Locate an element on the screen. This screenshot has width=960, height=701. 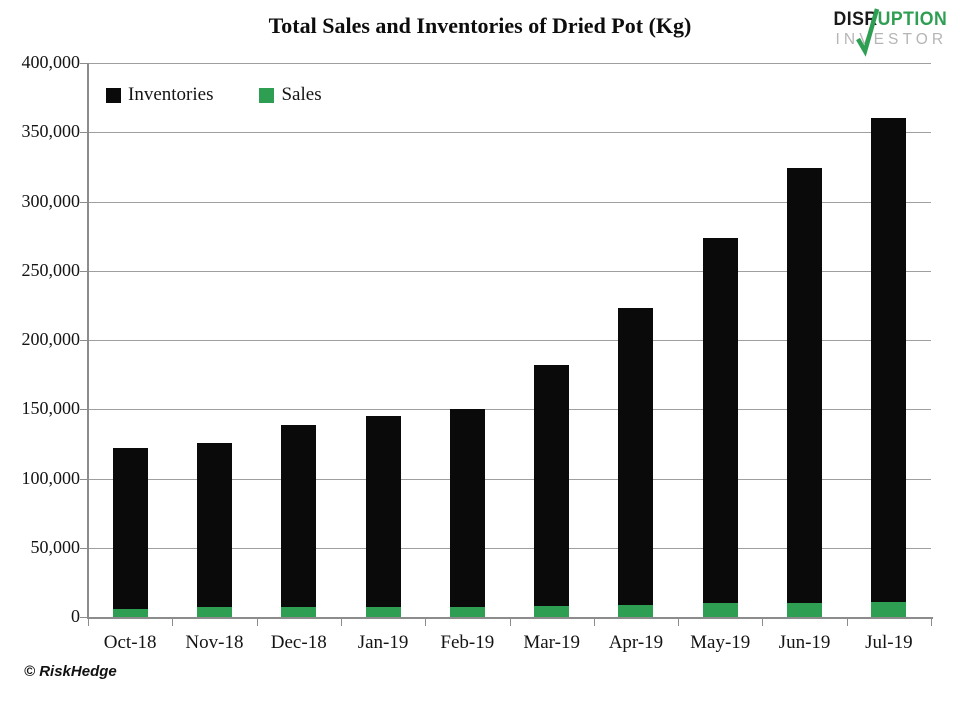
y-axis-tick-label: 250,000 is located at coordinates (51, 269).